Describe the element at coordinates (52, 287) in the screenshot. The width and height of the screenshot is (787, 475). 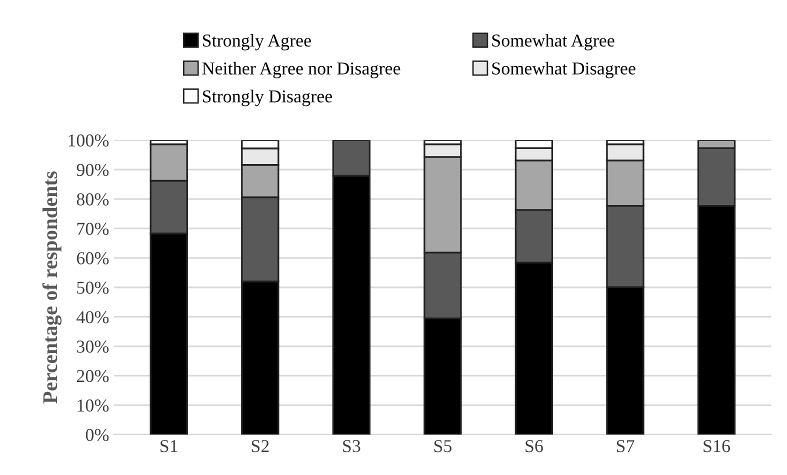
I see `y-axis-title: Percentage of respondents` at that location.